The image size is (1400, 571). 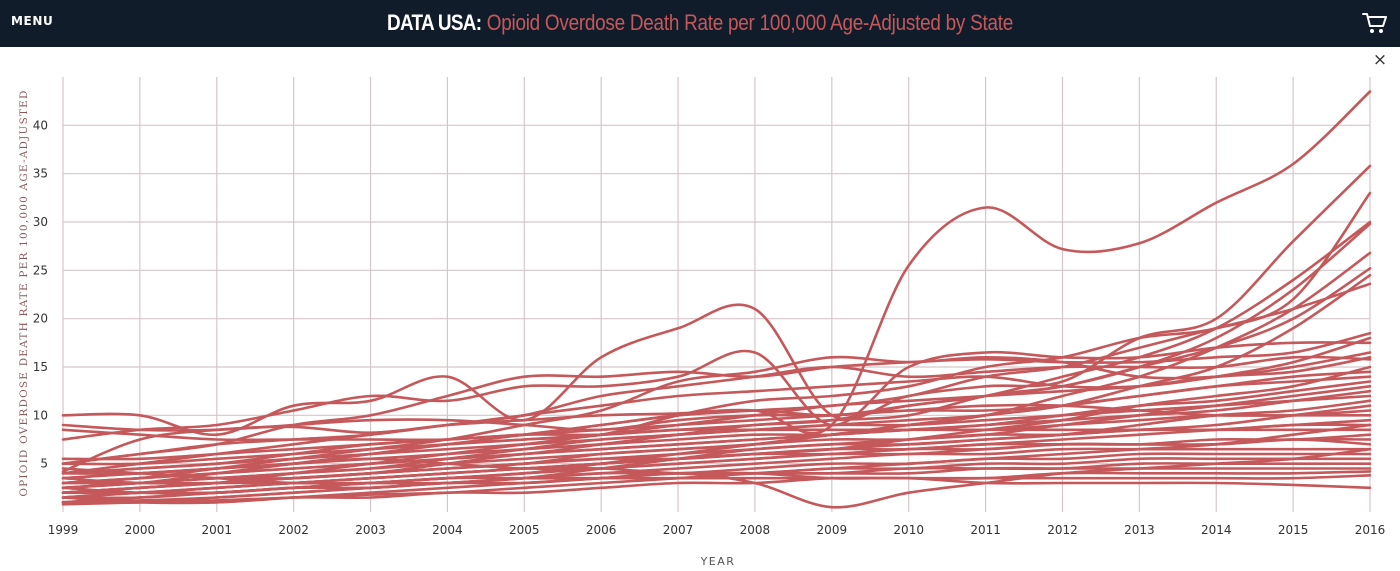 I want to click on x-tick-label: 2007, so click(x=678, y=530).